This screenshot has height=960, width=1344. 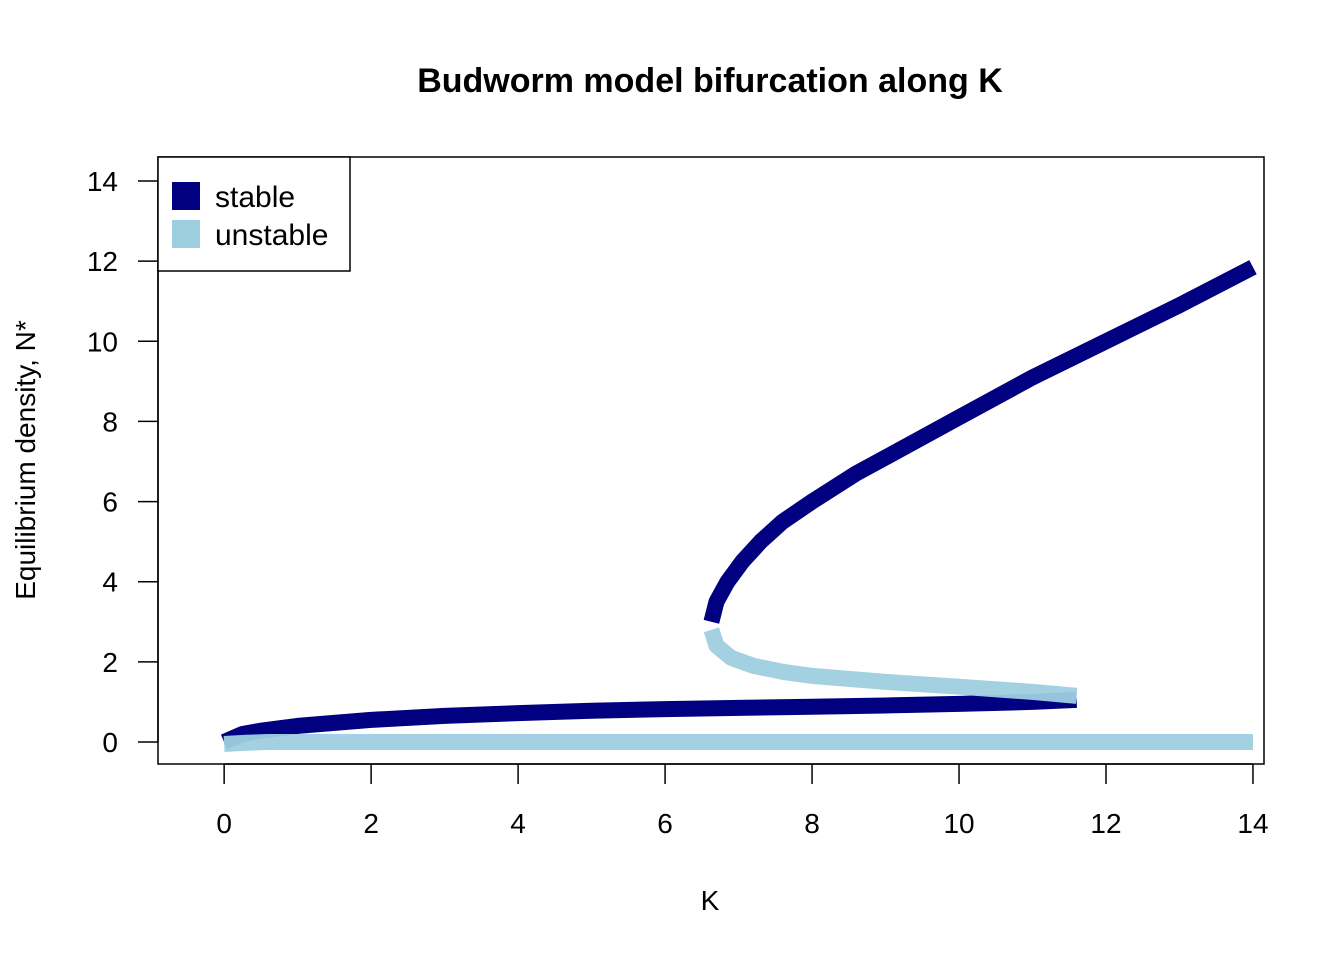 I want to click on x-tick-label: 12, so click(x=1105, y=823).